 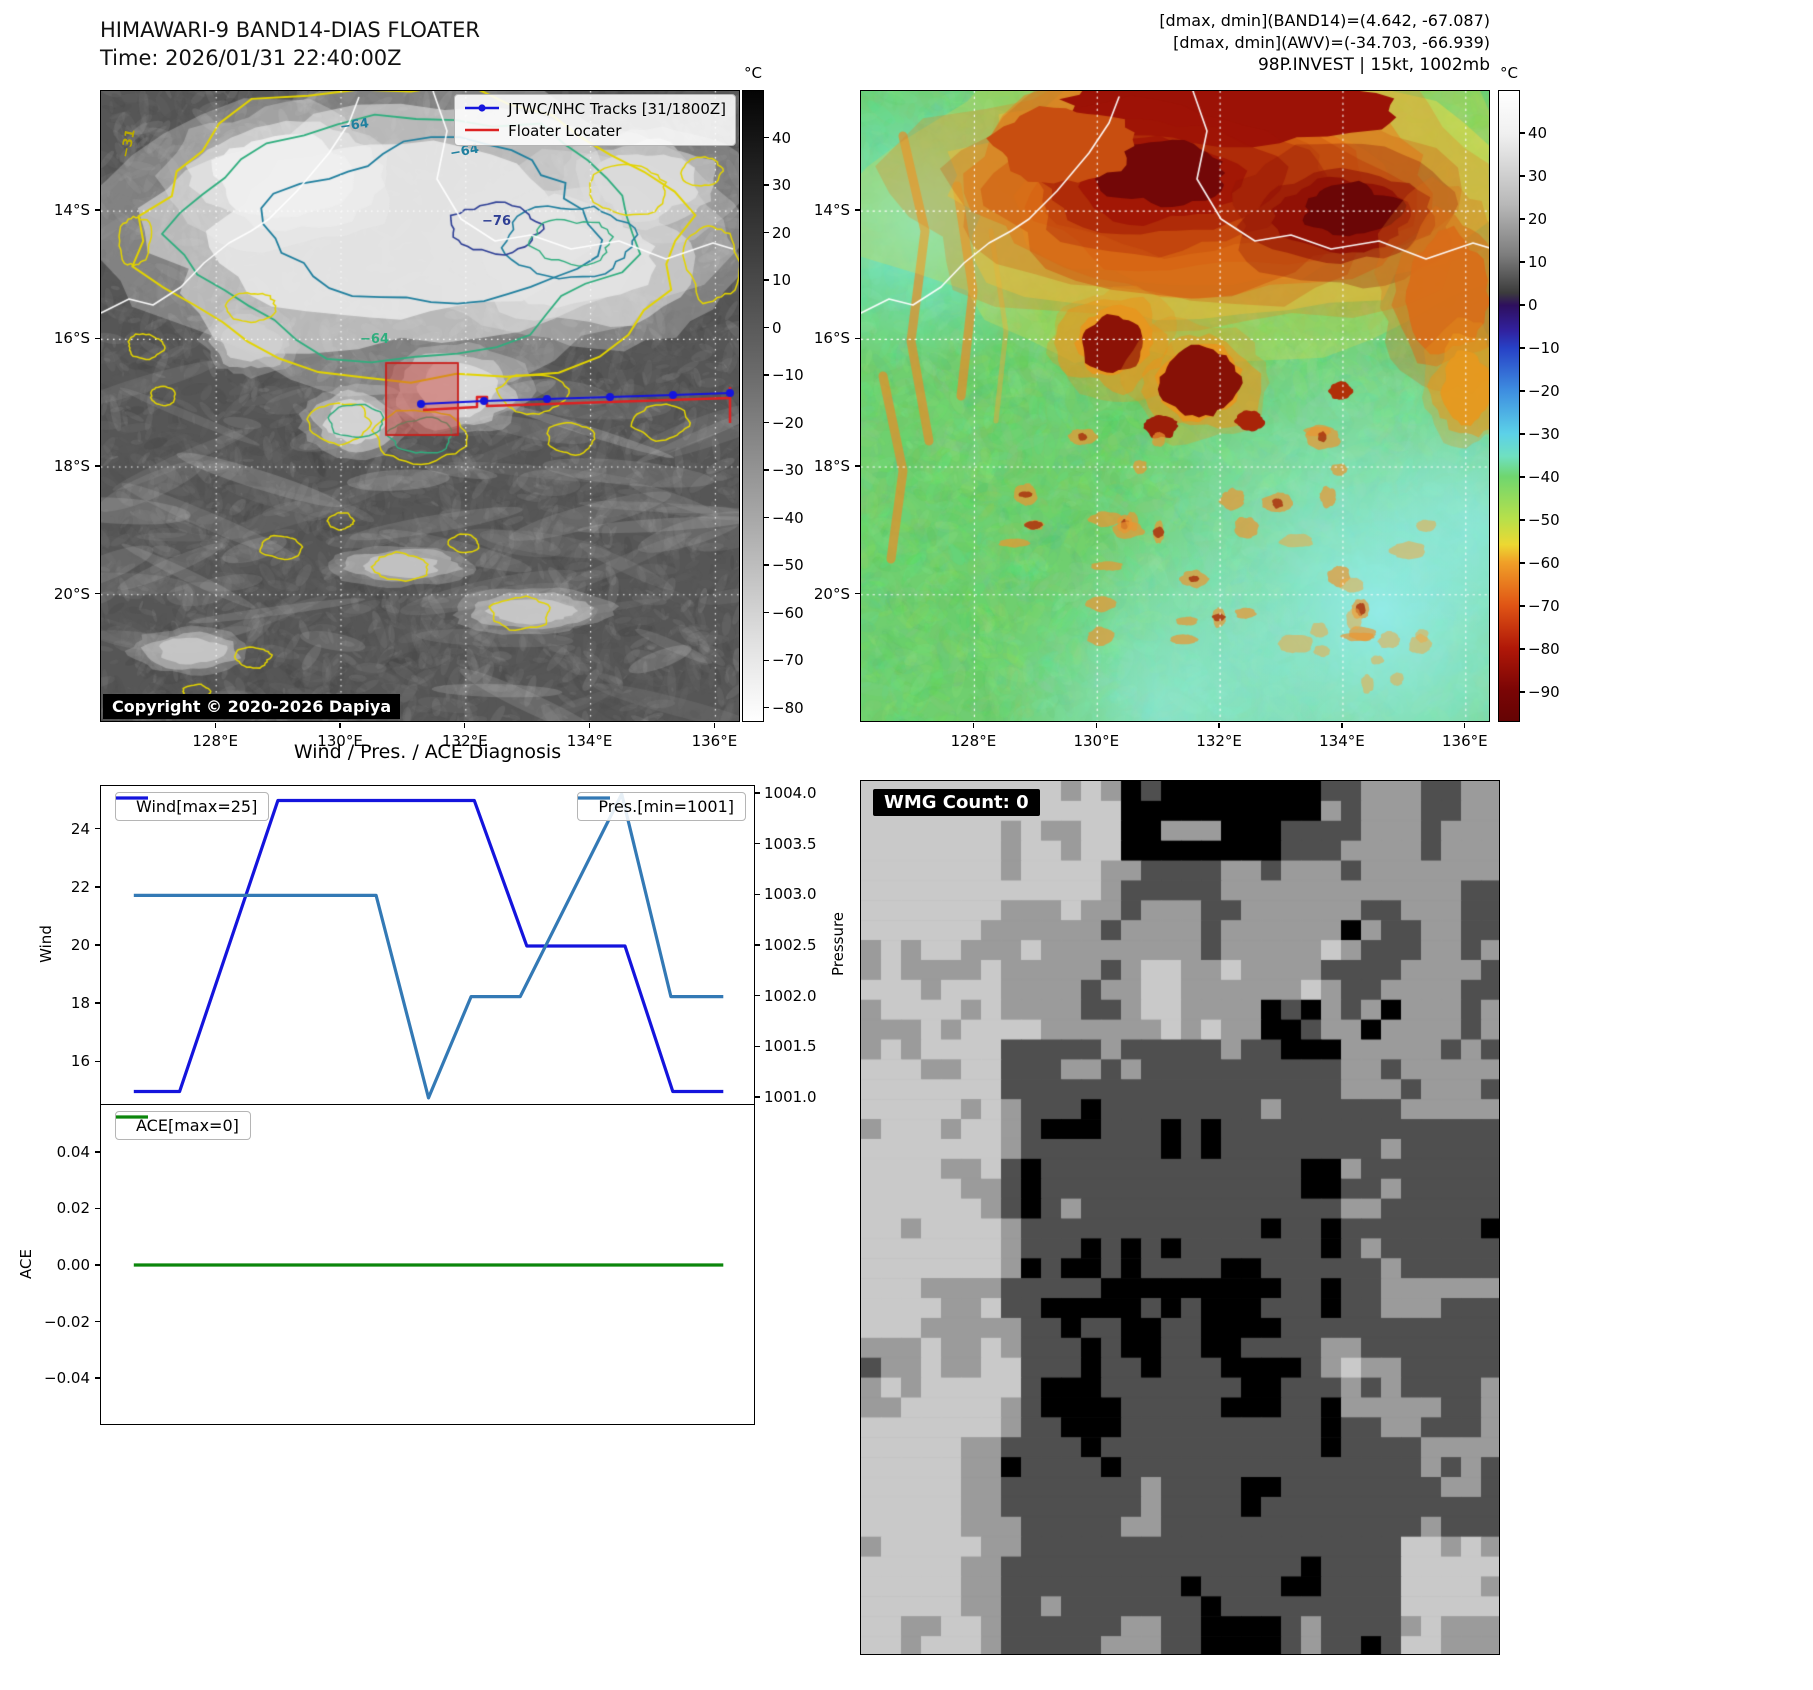 What do you see at coordinates (71, 593) in the screenshot?
I see `band14-lat-label: 20°S` at bounding box center [71, 593].